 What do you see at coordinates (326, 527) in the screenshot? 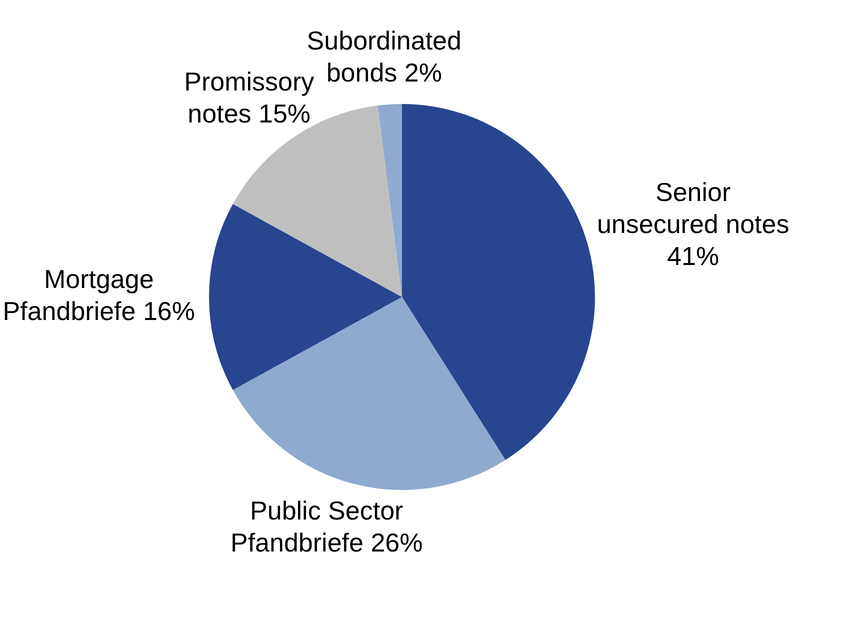
I see `slice-label: Public Sector Pfandbriefe 26%` at bounding box center [326, 527].